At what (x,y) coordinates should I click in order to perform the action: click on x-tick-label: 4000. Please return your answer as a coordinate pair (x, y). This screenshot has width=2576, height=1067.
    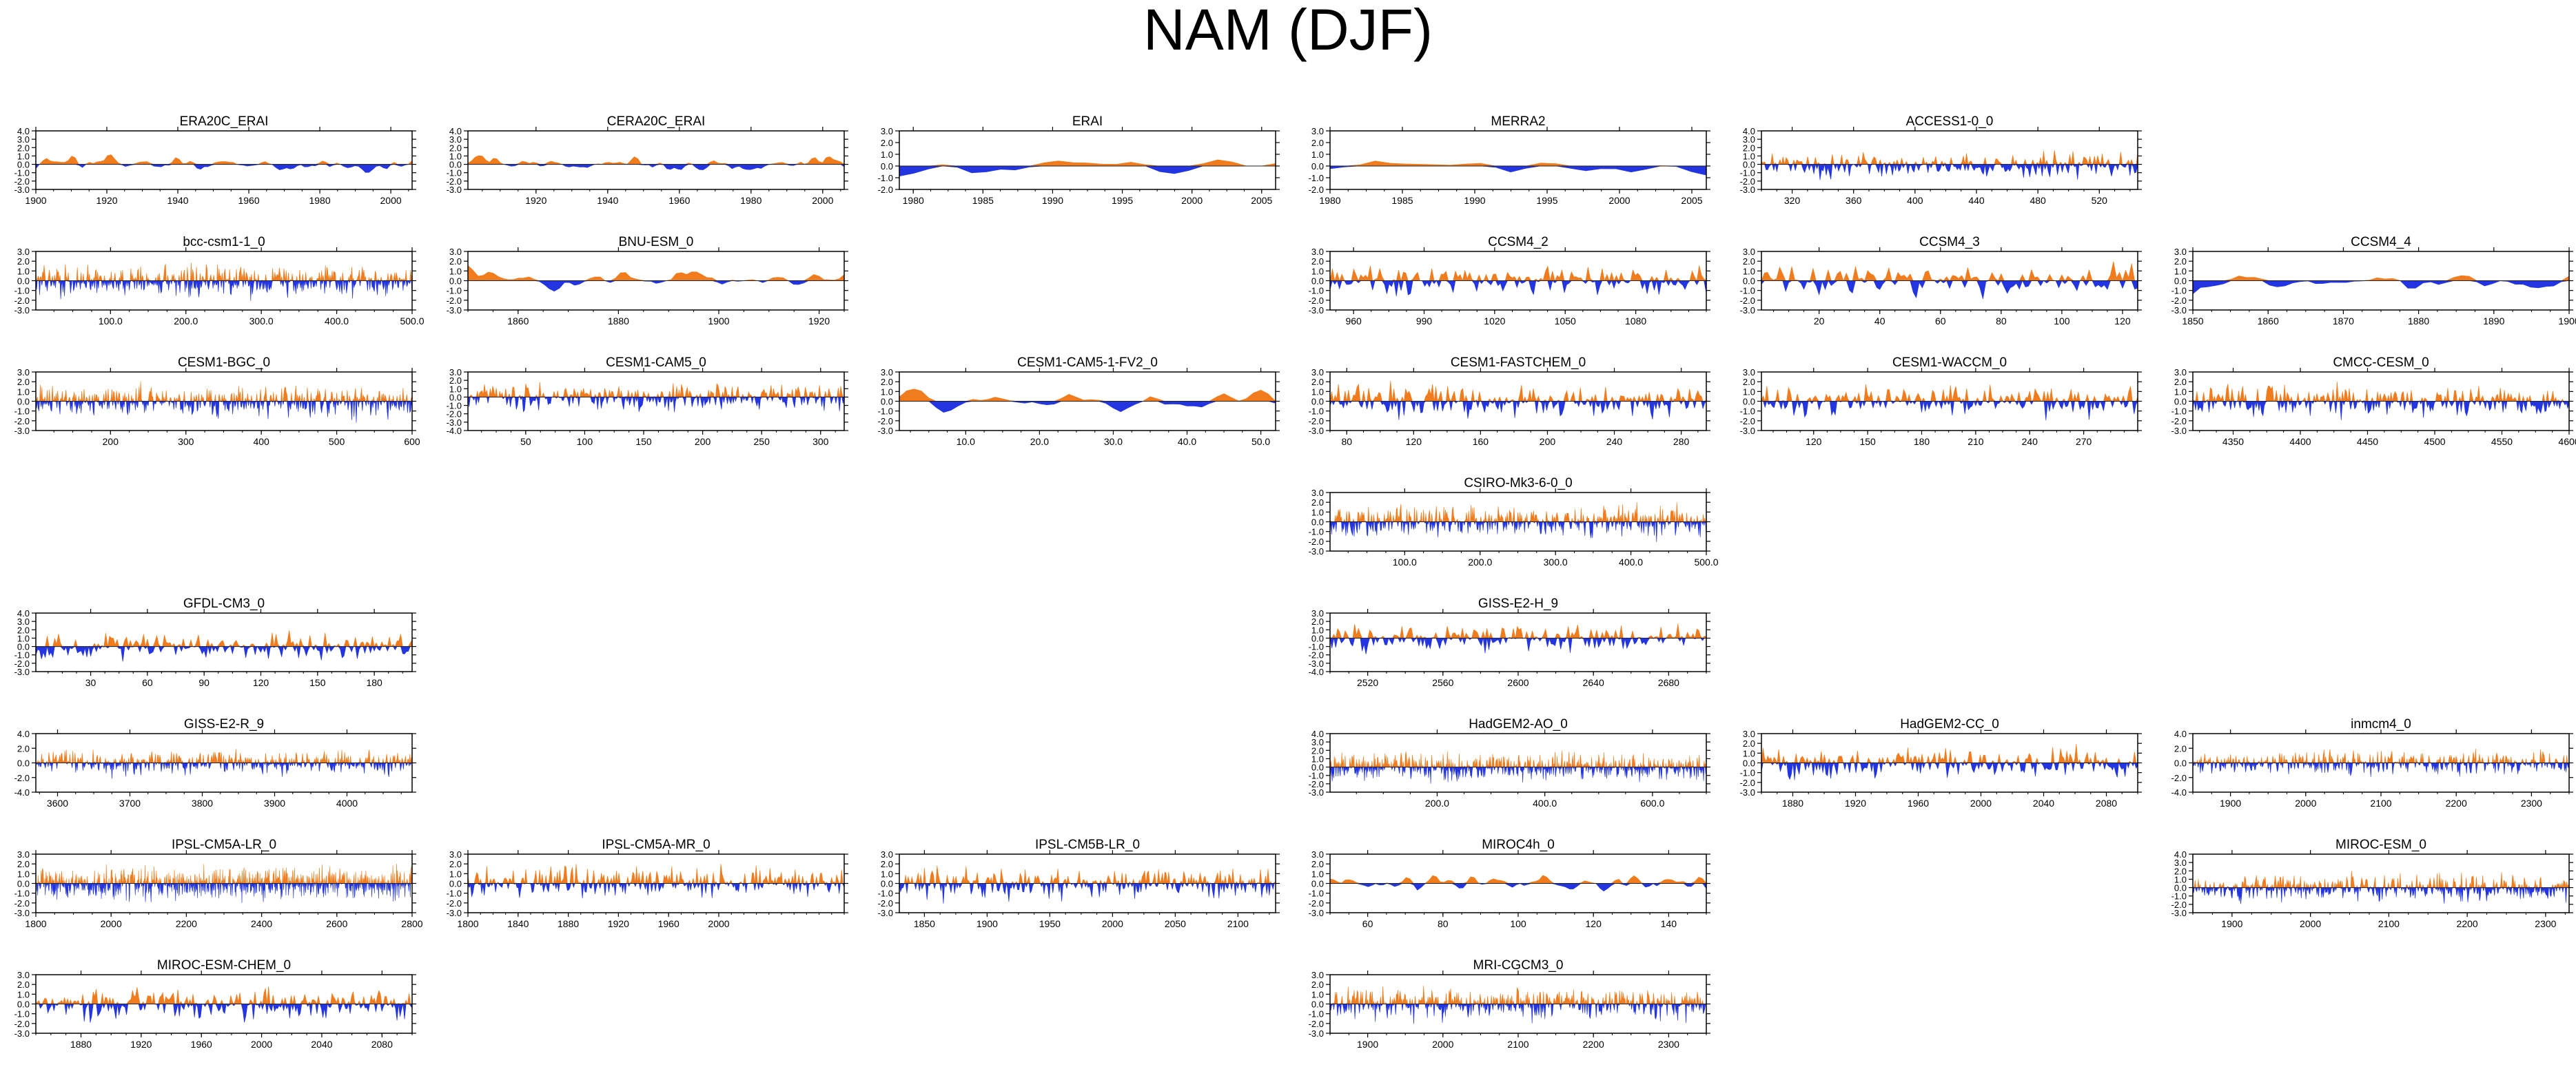
    Looking at the image, I should click on (347, 803).